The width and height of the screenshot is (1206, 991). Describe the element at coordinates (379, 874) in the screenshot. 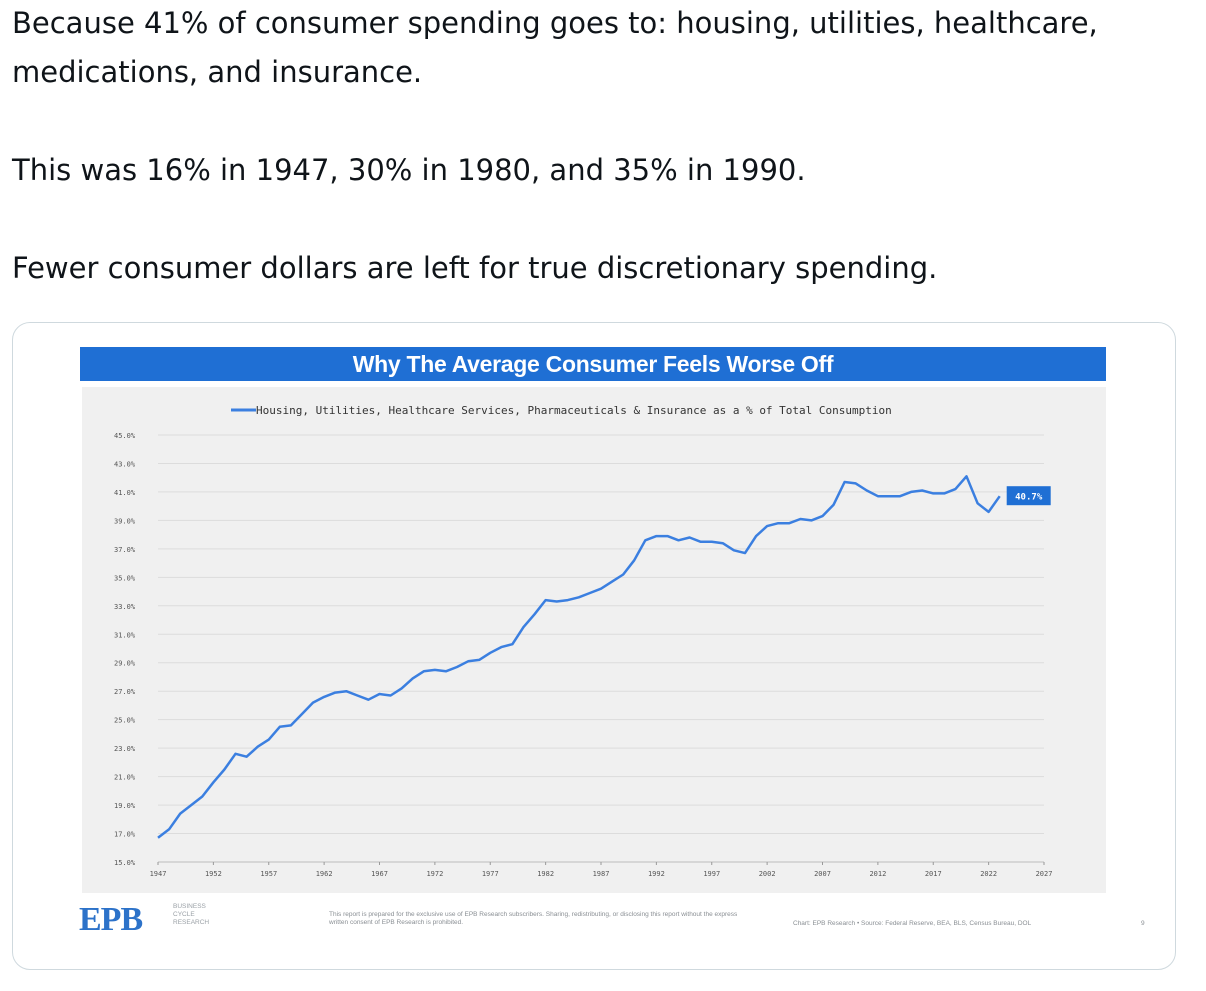

I see `x-tick-label: 1967` at that location.